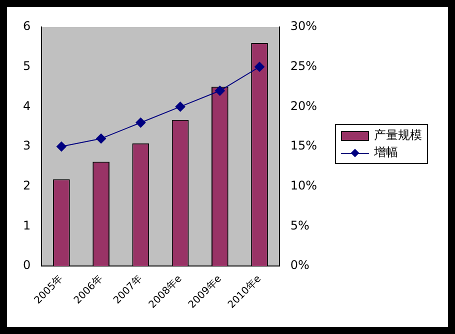  Describe the element at coordinates (26, 265) in the screenshot. I see `y-tick-label: 0` at that location.